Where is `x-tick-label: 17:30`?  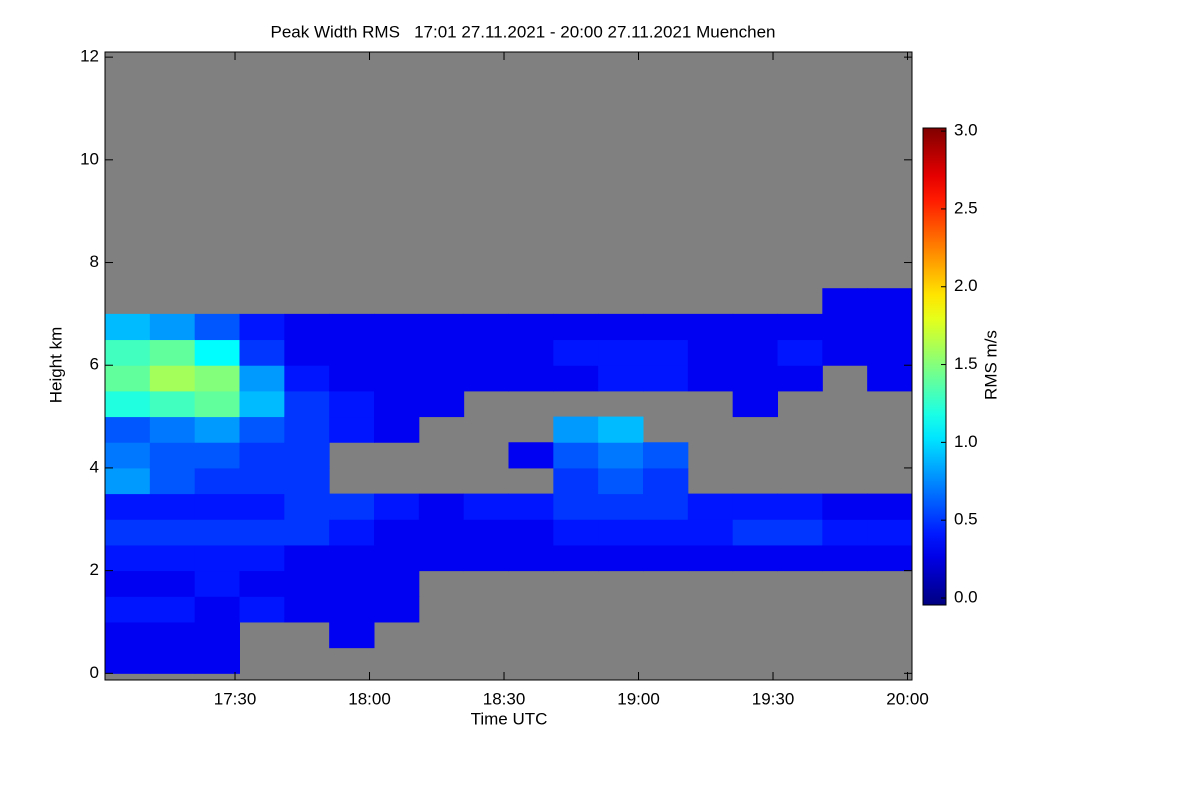 x-tick-label: 17:30 is located at coordinates (235, 698).